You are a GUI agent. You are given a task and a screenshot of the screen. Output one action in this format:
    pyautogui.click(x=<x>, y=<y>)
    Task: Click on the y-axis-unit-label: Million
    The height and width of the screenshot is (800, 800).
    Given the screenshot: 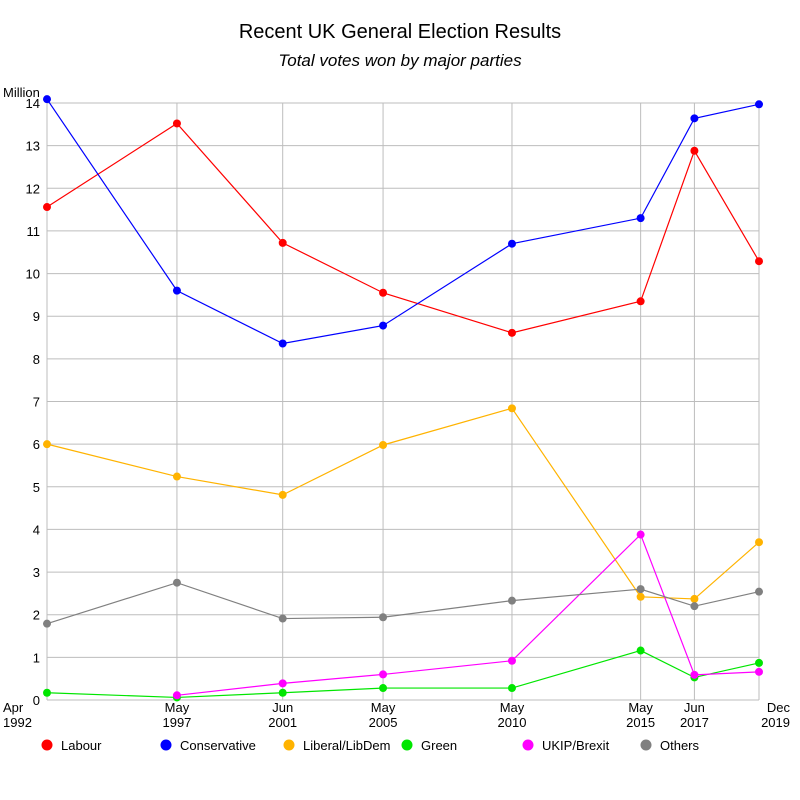 What is the action you would take?
    pyautogui.click(x=21, y=92)
    